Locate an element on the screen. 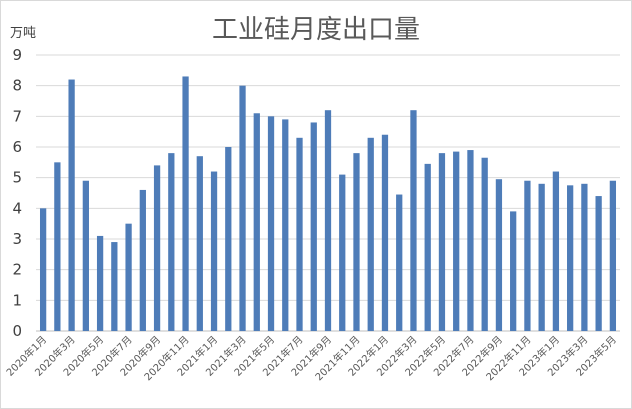 The image size is (632, 409). y-tick-label: 6 is located at coordinates (17, 147).